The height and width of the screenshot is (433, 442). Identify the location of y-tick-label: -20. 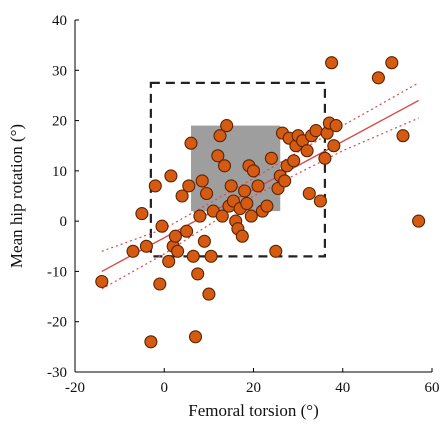
(57, 323).